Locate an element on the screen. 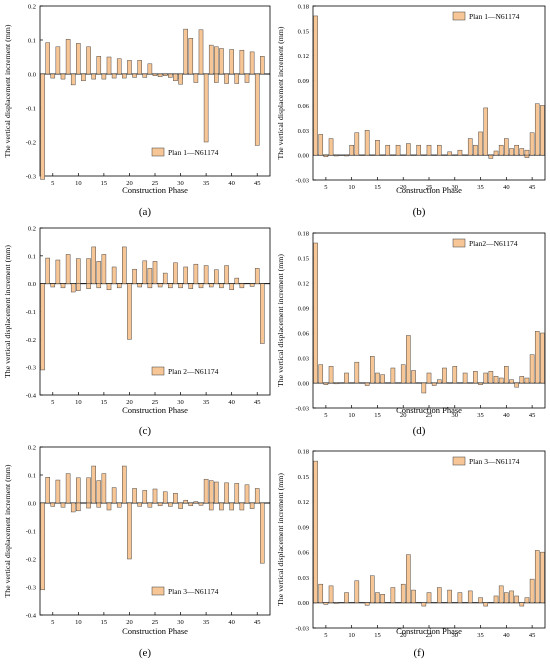 The width and height of the screenshot is (550, 665). y-tick-label: 0.06 is located at coordinates (304, 553).